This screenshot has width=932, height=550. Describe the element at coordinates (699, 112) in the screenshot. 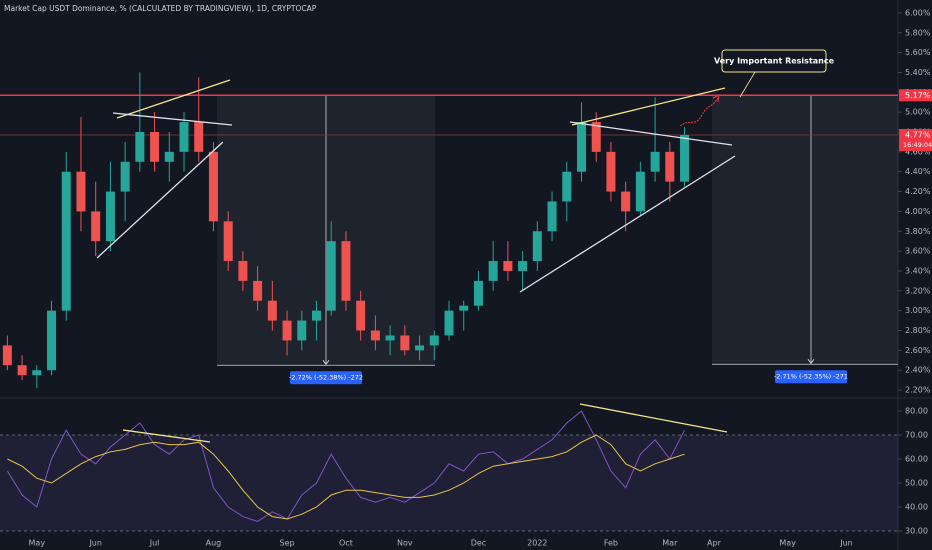

I see `projection-arrow` at that location.